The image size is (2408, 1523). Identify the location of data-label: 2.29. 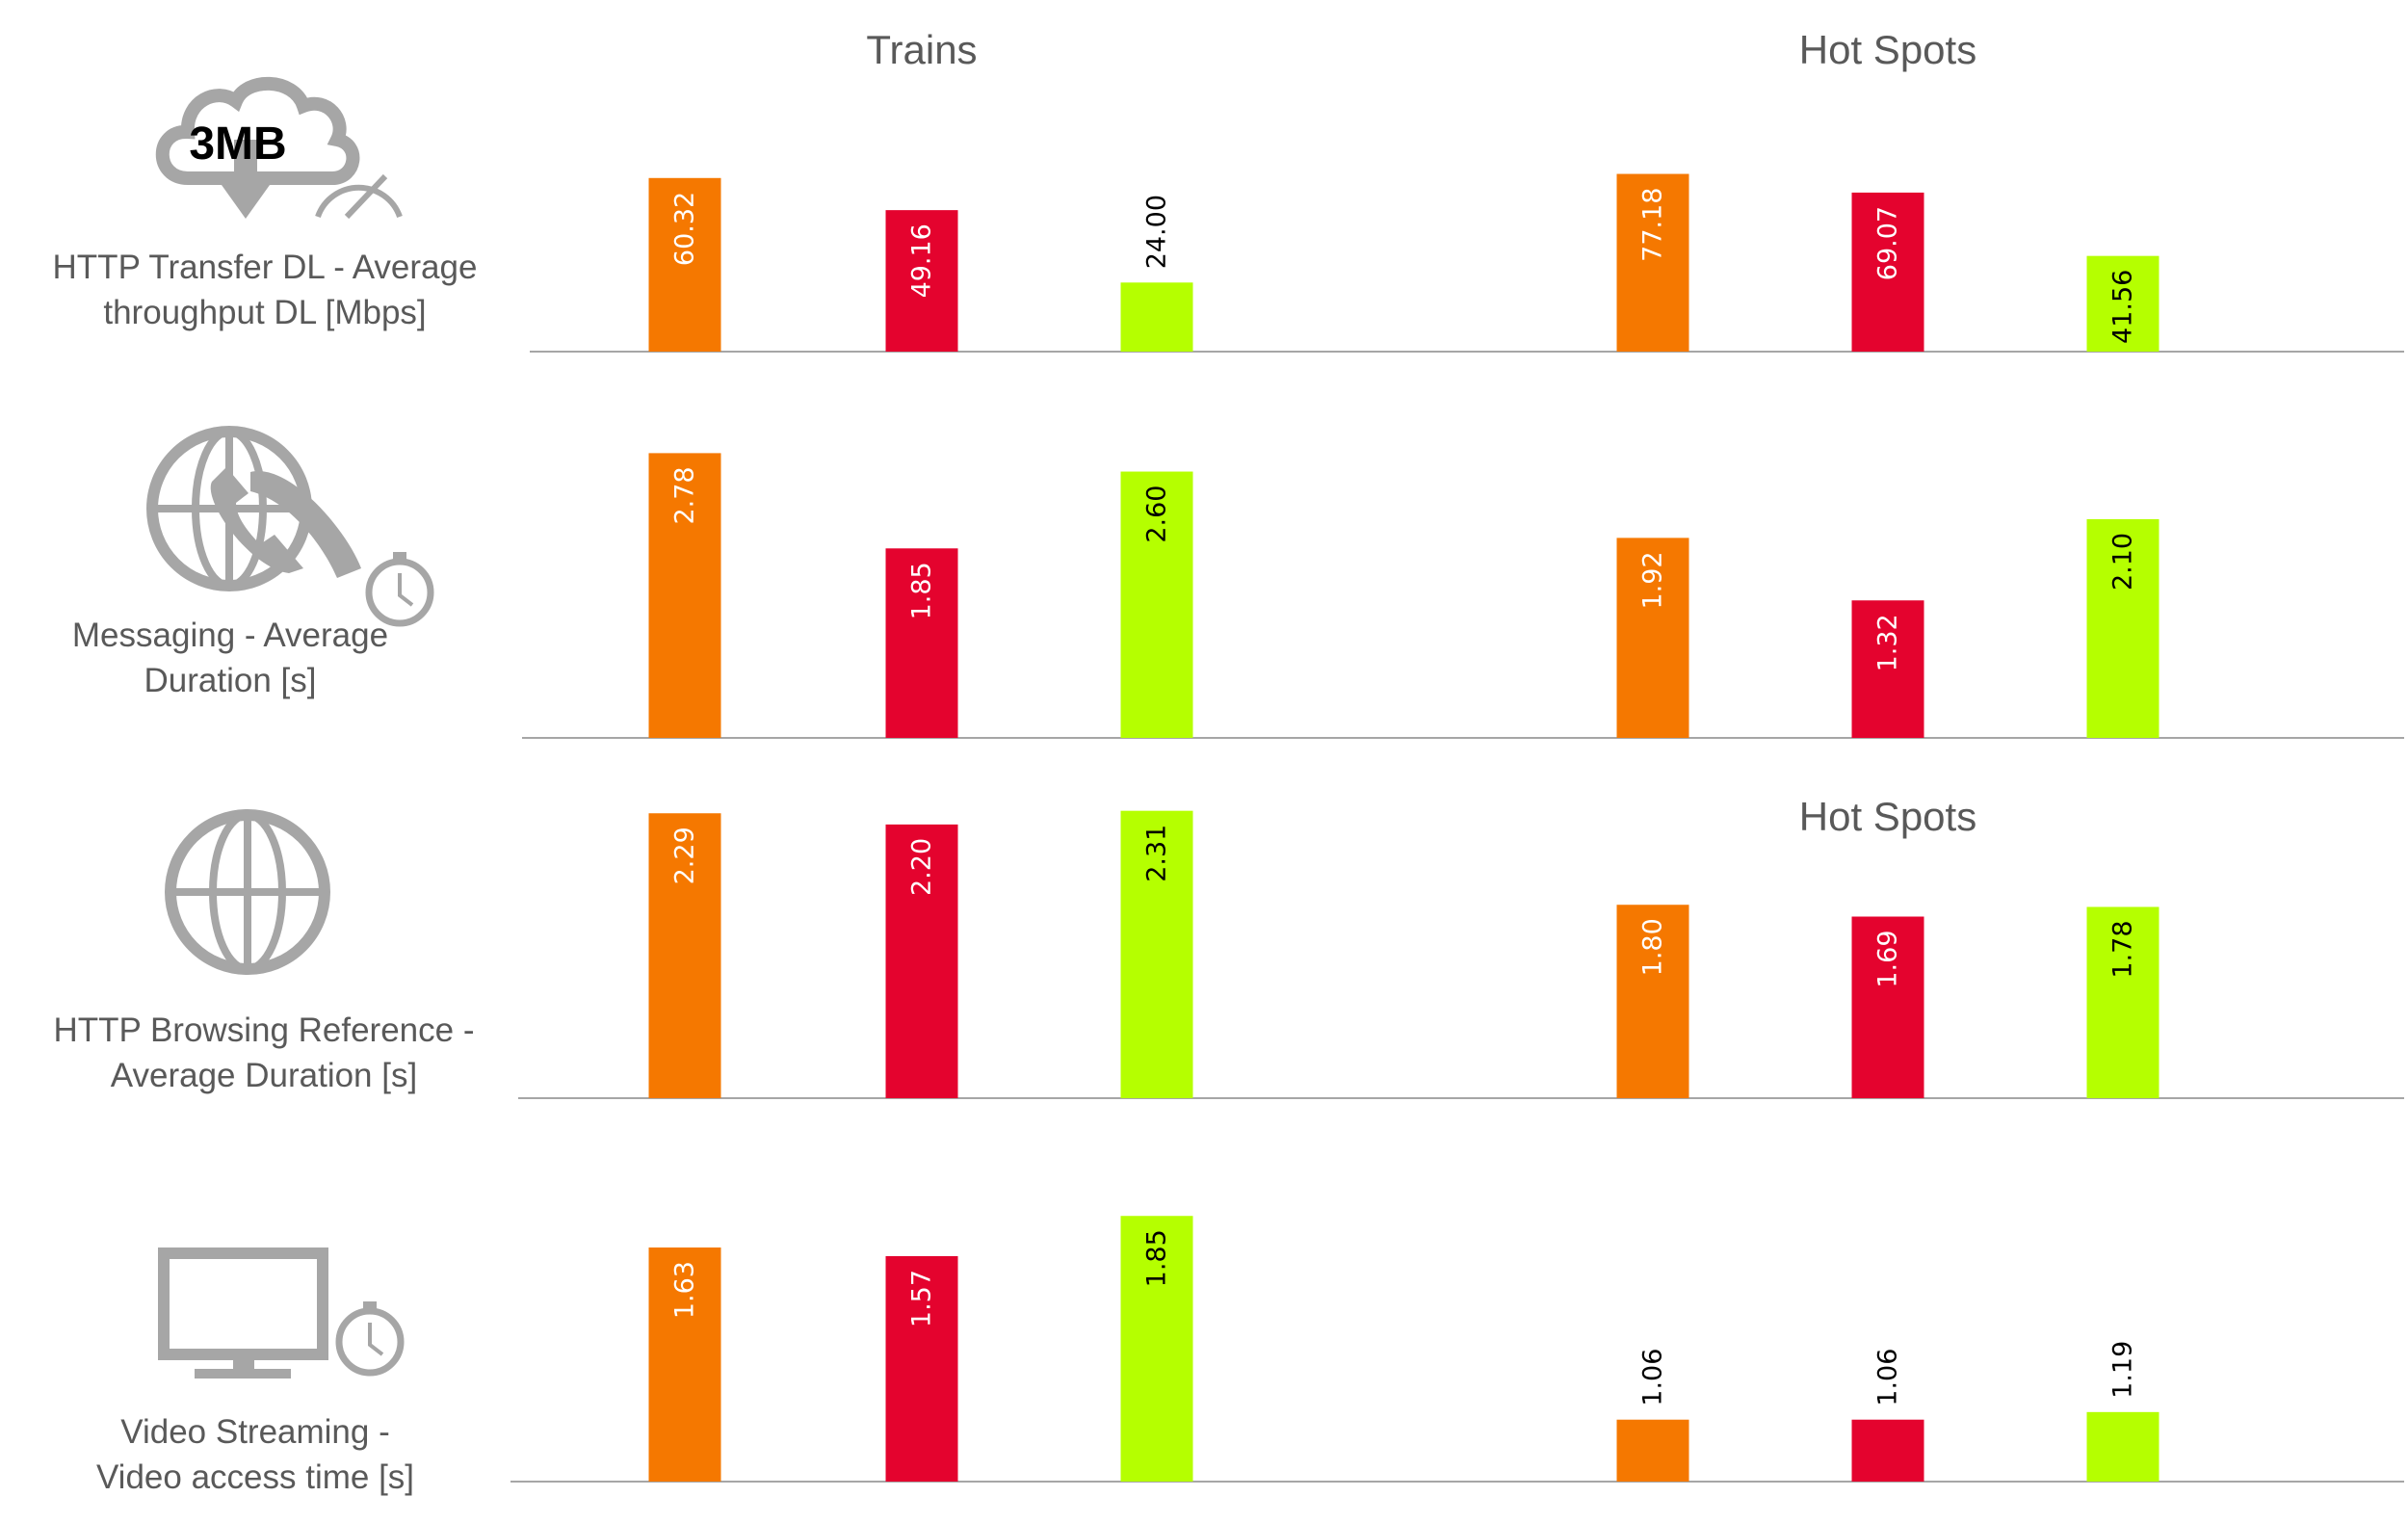
(685, 855).